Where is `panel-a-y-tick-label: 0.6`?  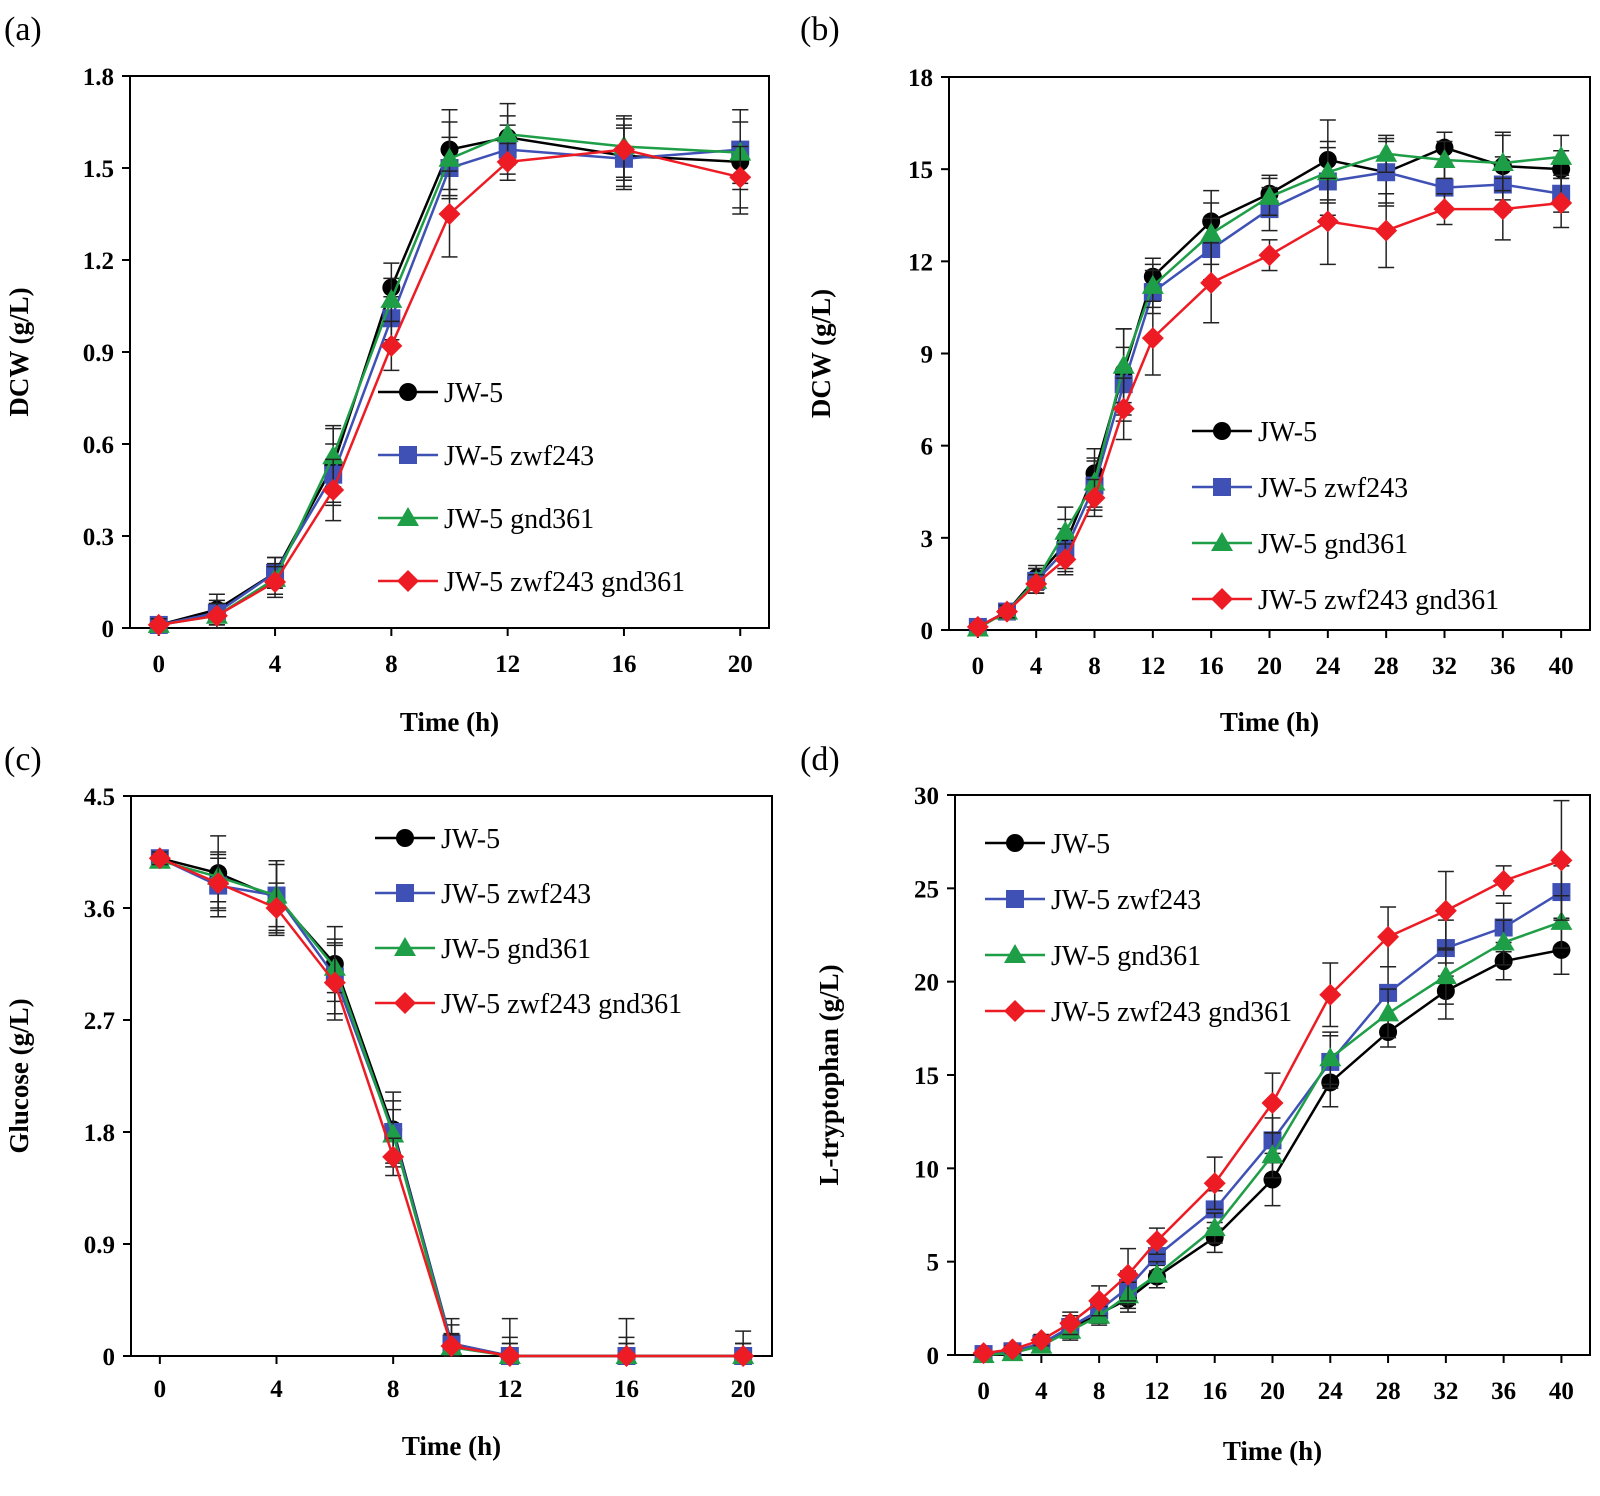
panel-a-y-tick-label: 0.6 is located at coordinates (98, 445).